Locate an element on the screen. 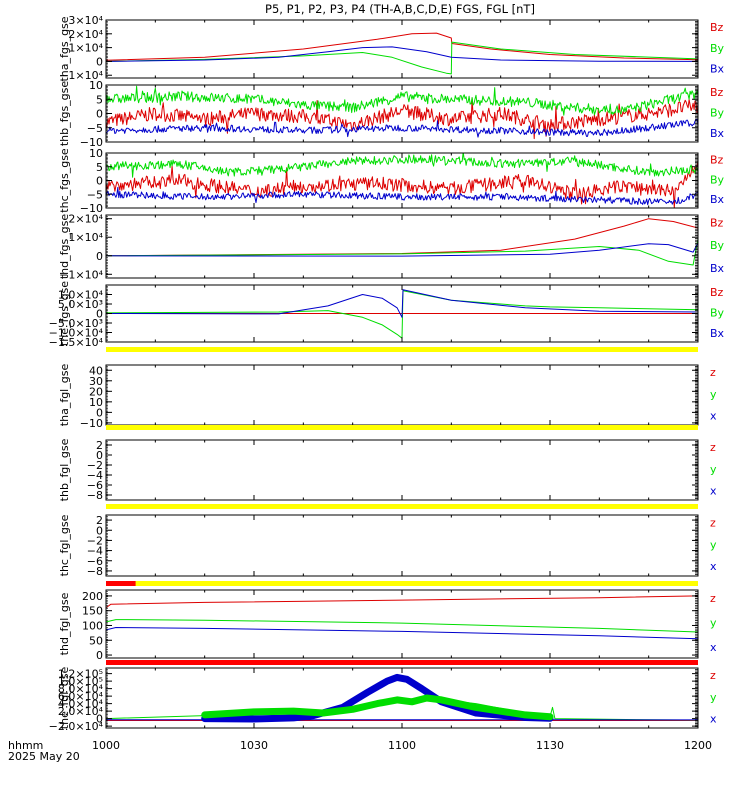  status-bar-alt is located at coordinates (121, 583).